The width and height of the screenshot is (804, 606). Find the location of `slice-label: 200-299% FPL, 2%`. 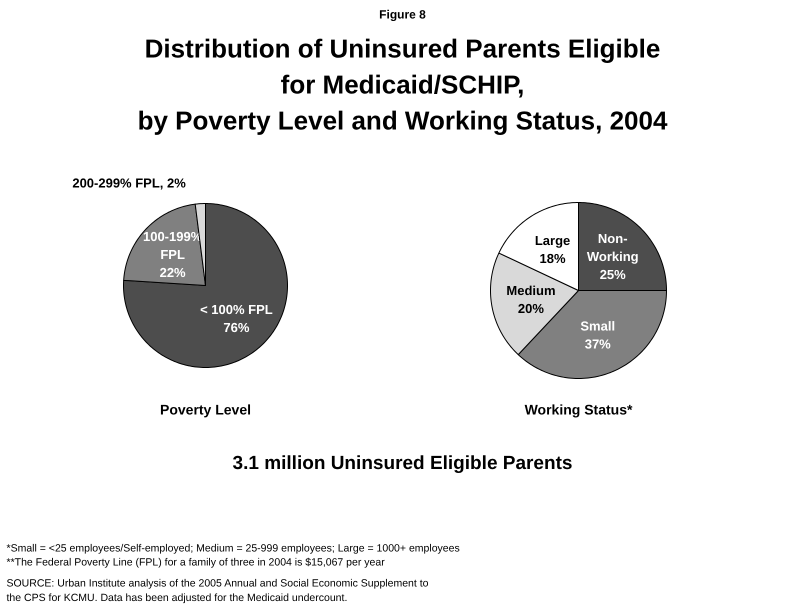

slice-label: 200-299% FPL, 2% is located at coordinates (129, 183).